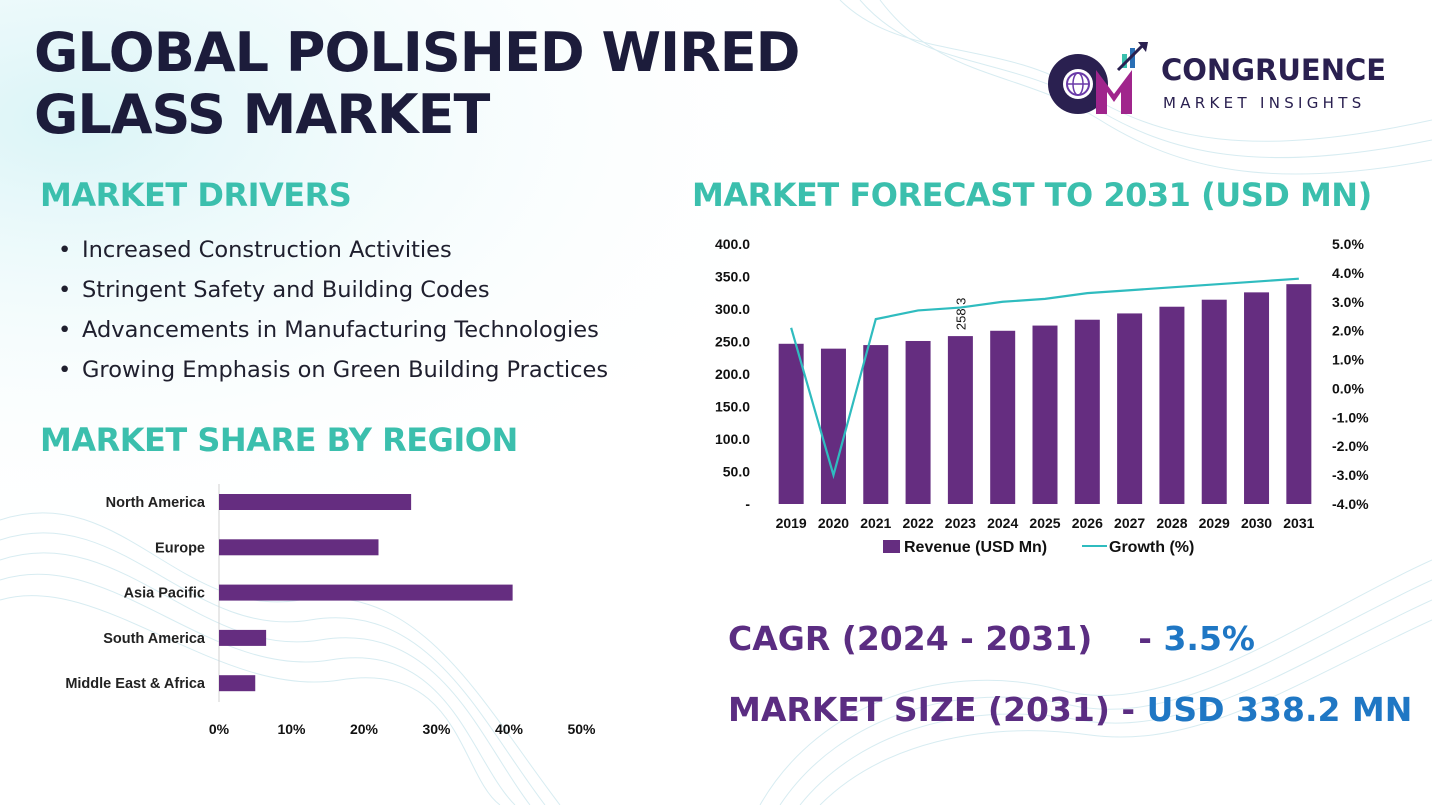 The height and width of the screenshot is (805, 1432). I want to click on region-label: South America, so click(154, 639).